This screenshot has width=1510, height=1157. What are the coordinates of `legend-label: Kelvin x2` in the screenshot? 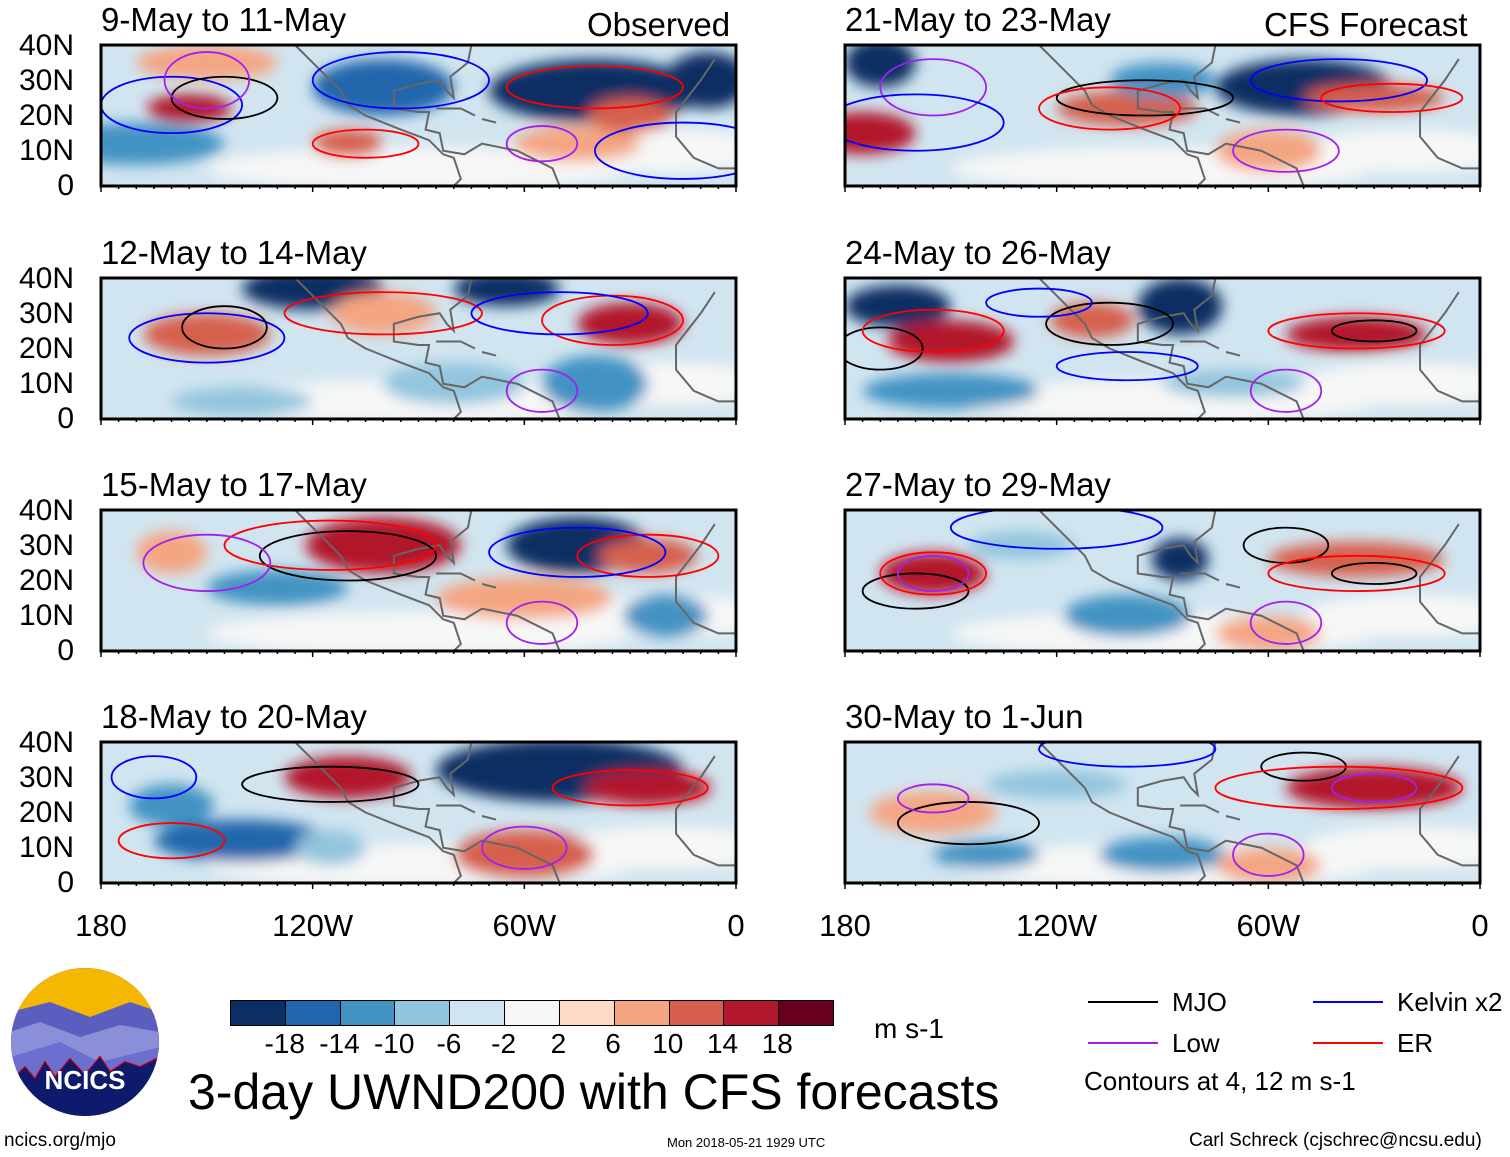 It's located at (1450, 1002).